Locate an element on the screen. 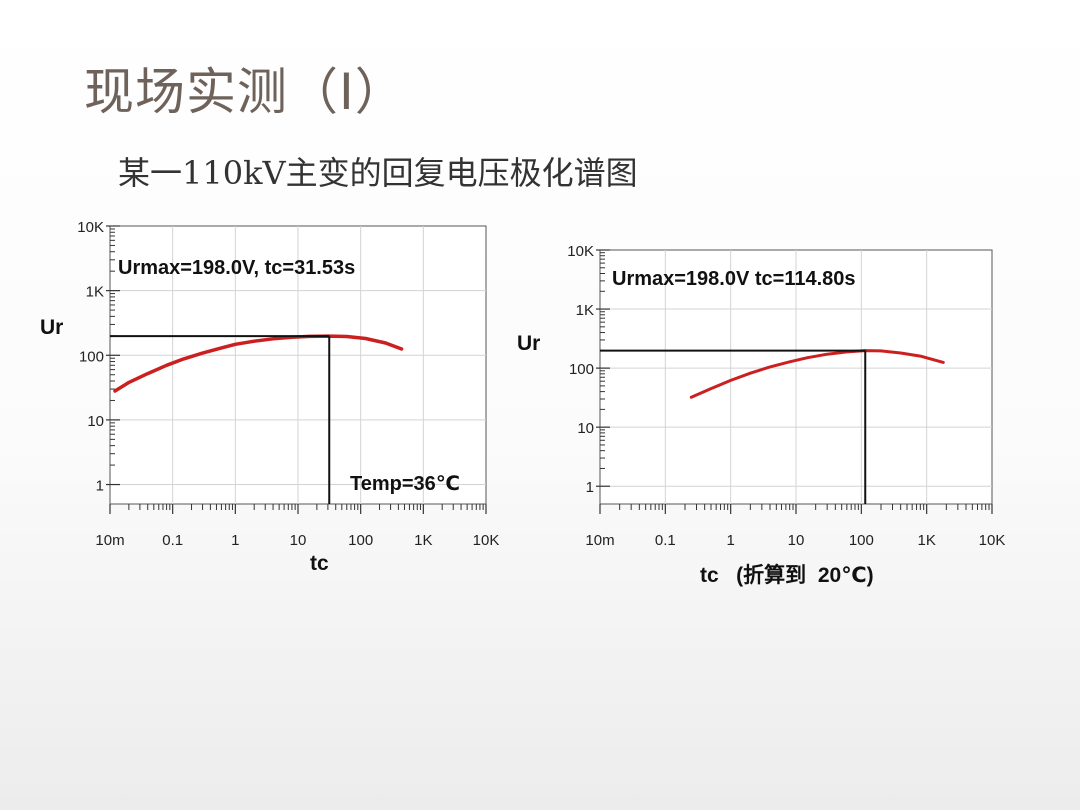  chart-annotation: Urmax=198.0V tc=114.80s is located at coordinates (734, 279).